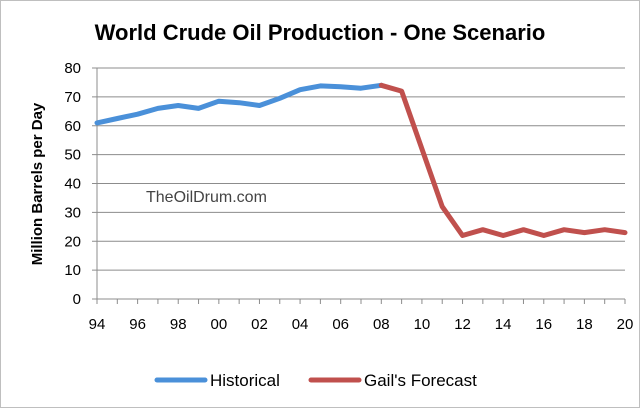 Image resolution: width=640 pixels, height=408 pixels. Describe the element at coordinates (462, 324) in the screenshot. I see `x-tick-label: 12` at that location.